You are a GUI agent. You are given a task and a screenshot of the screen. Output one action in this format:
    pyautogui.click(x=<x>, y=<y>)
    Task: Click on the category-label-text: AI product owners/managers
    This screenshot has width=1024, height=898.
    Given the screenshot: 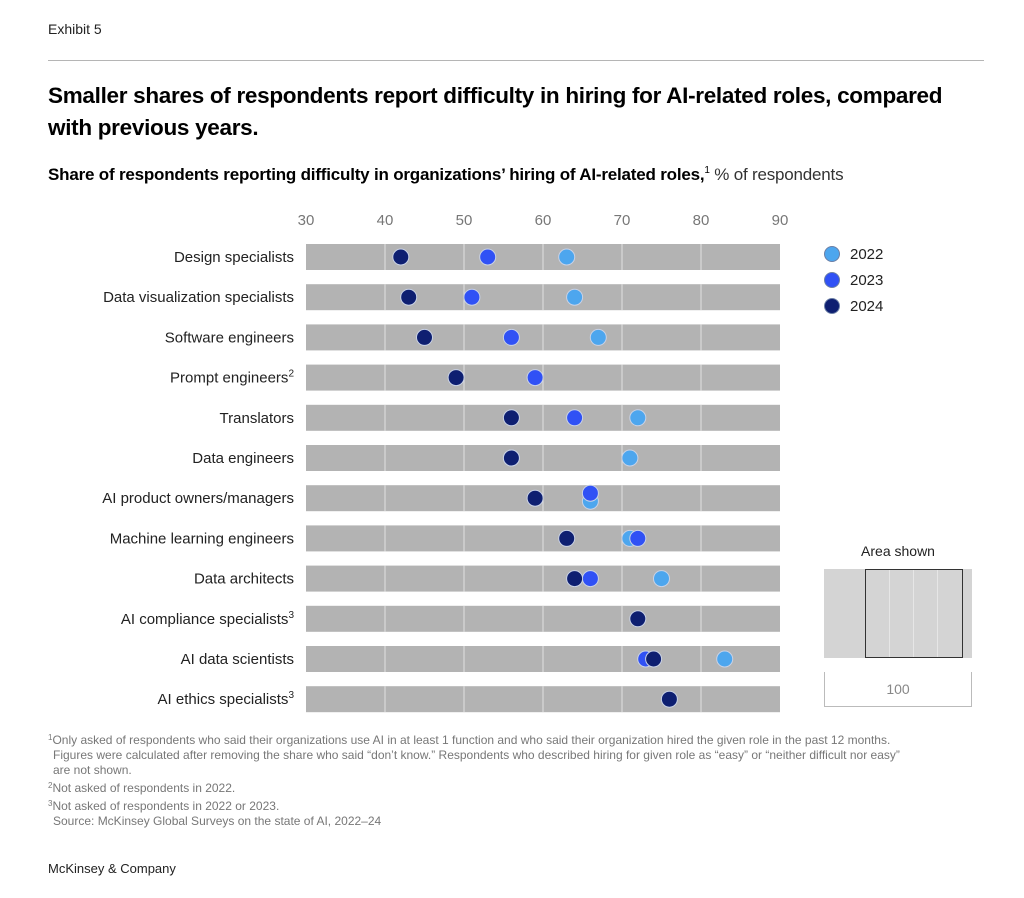 What is the action you would take?
    pyautogui.click(x=198, y=498)
    